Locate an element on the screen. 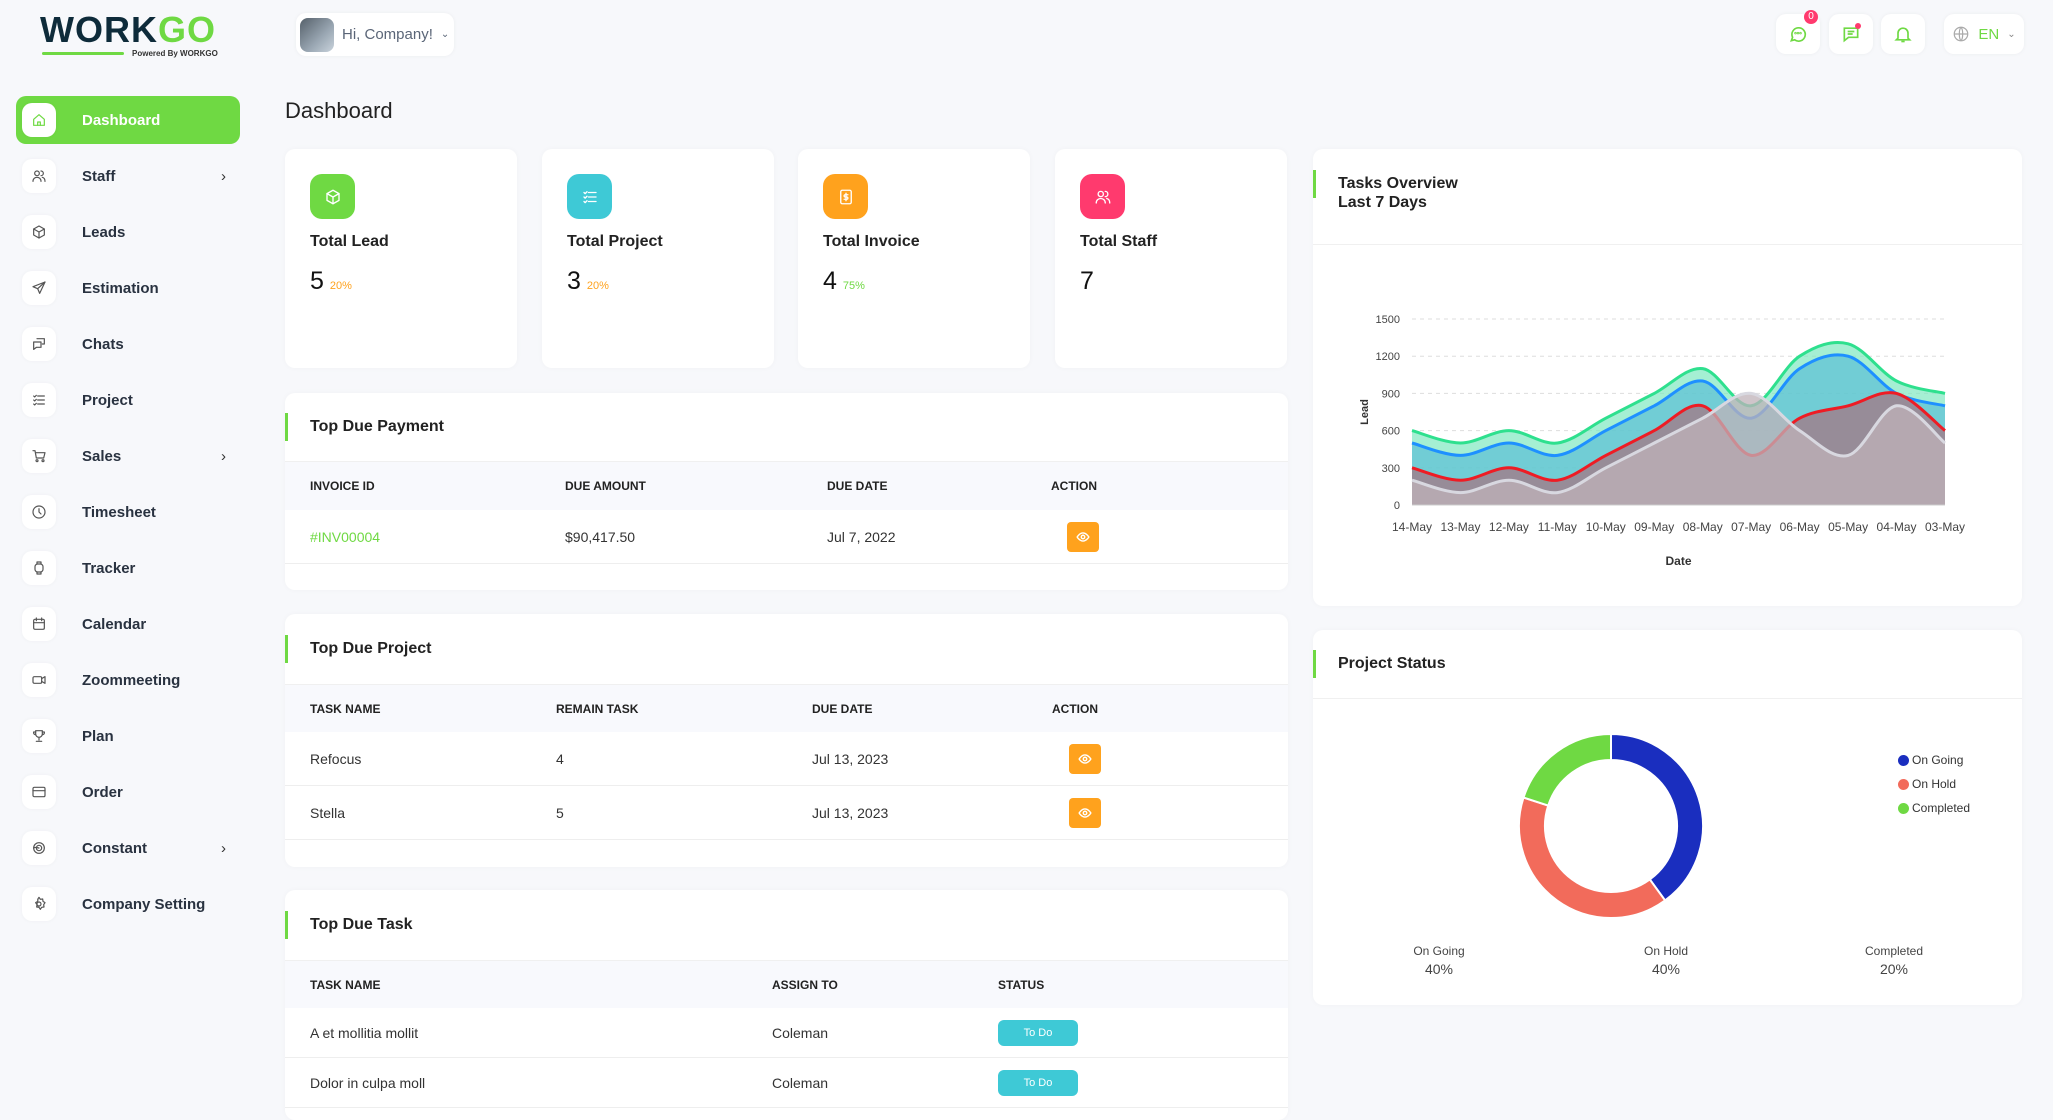 Image resolution: width=2053 pixels, height=1120 pixels. sidebar-item-constant: Constant › is located at coordinates (128, 848).